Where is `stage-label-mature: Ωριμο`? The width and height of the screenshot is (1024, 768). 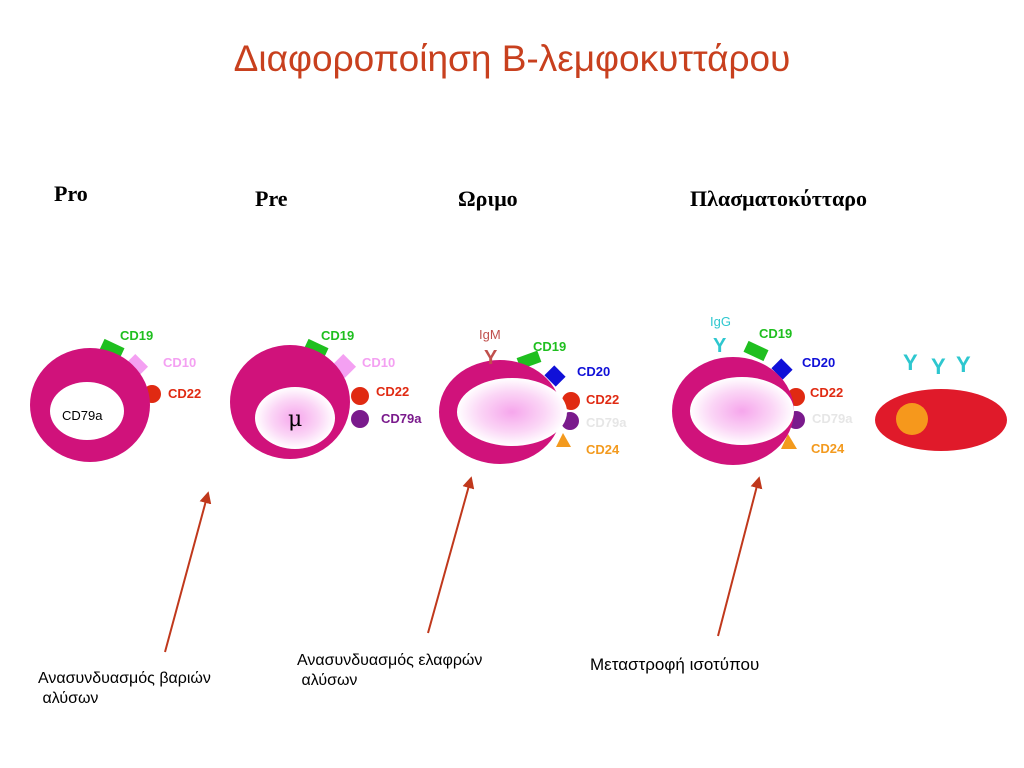 stage-label-mature: Ωριμο is located at coordinates (488, 198).